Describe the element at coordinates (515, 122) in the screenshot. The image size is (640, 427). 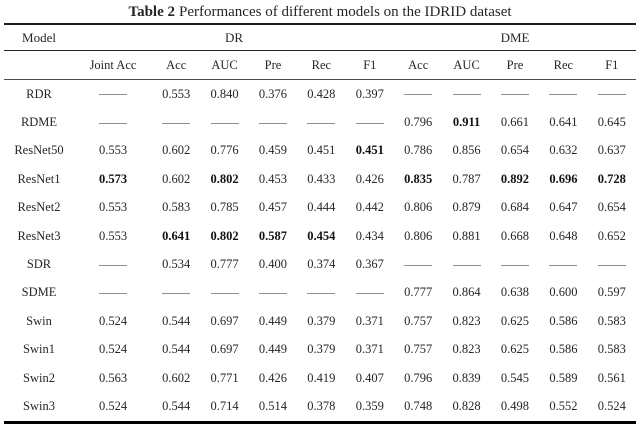
I see `metric-value: 0.661` at that location.